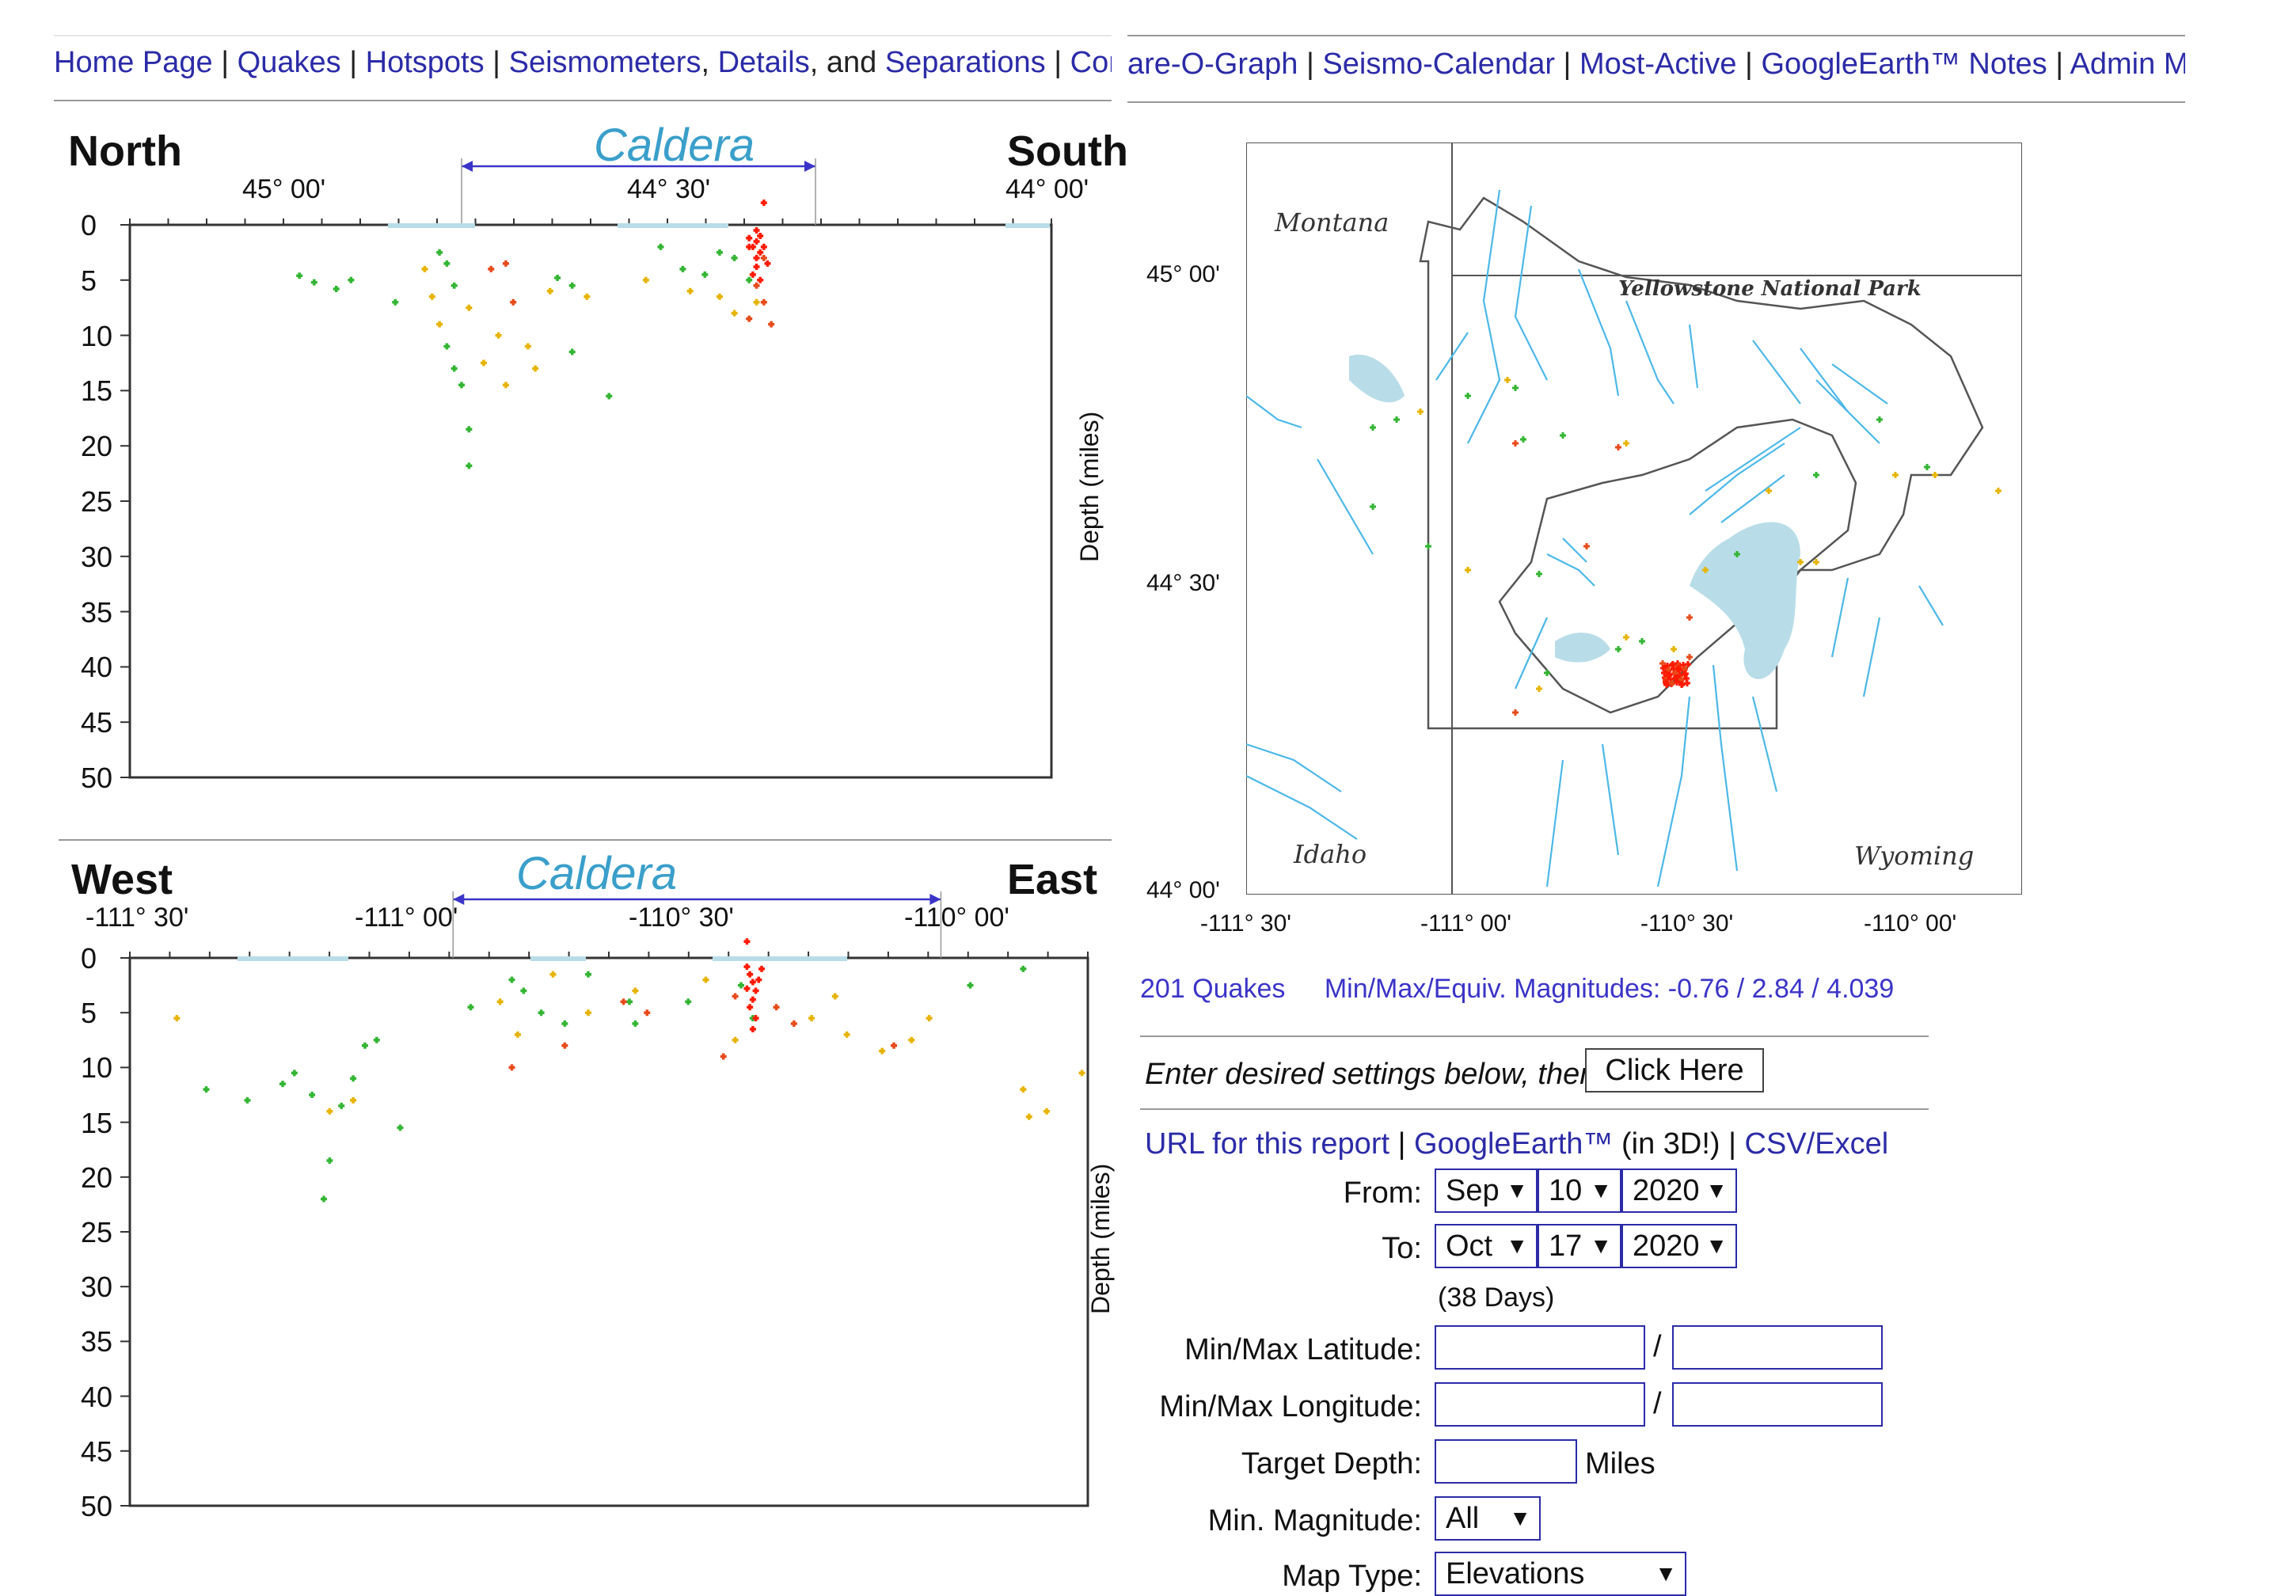 This screenshot has width=2296, height=1596. I want to click on target-depth-input, so click(1506, 1461).